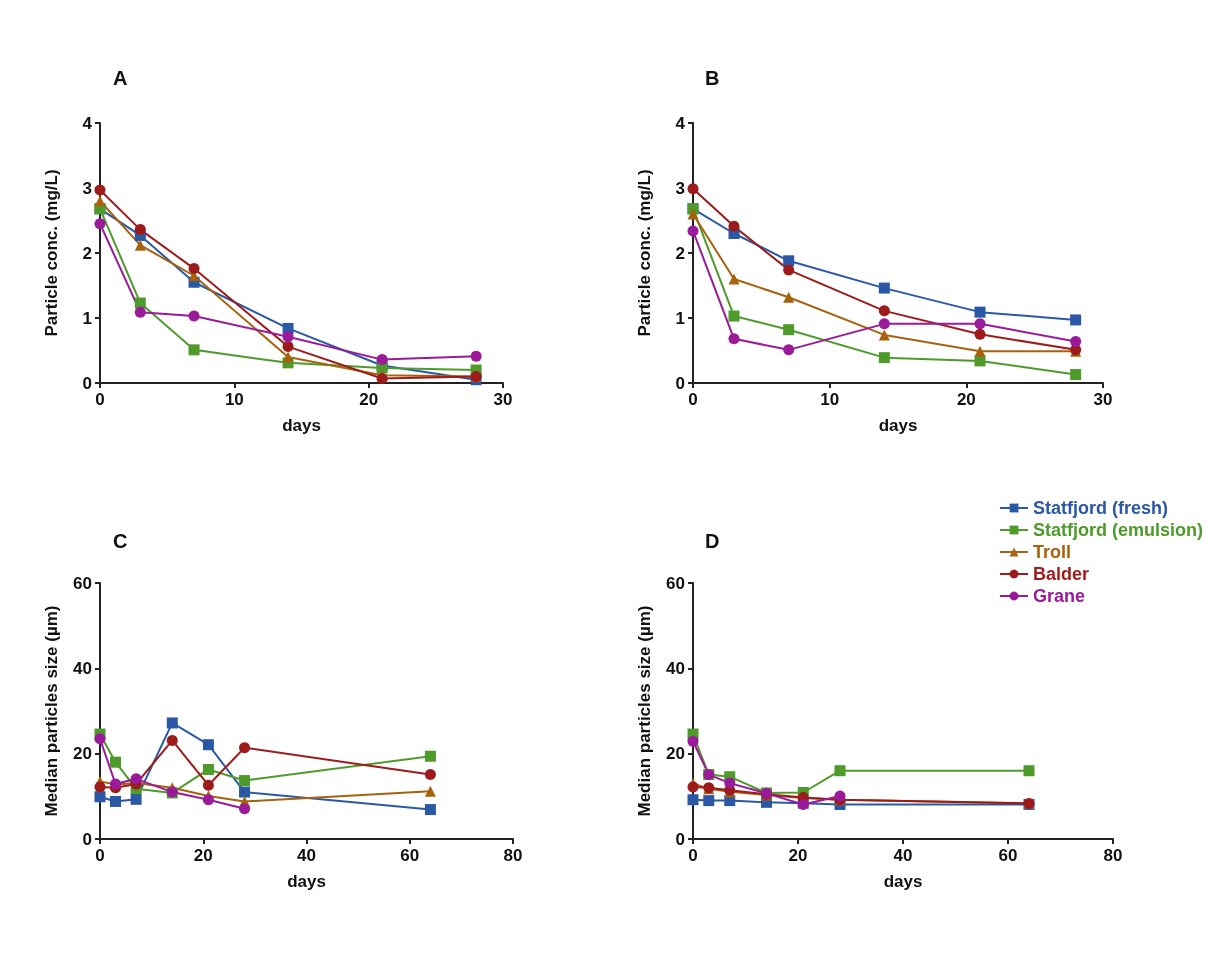 The width and height of the screenshot is (1211, 965). What do you see at coordinates (1101, 508) in the screenshot?
I see `legend-label: Statfjord (fresh)` at bounding box center [1101, 508].